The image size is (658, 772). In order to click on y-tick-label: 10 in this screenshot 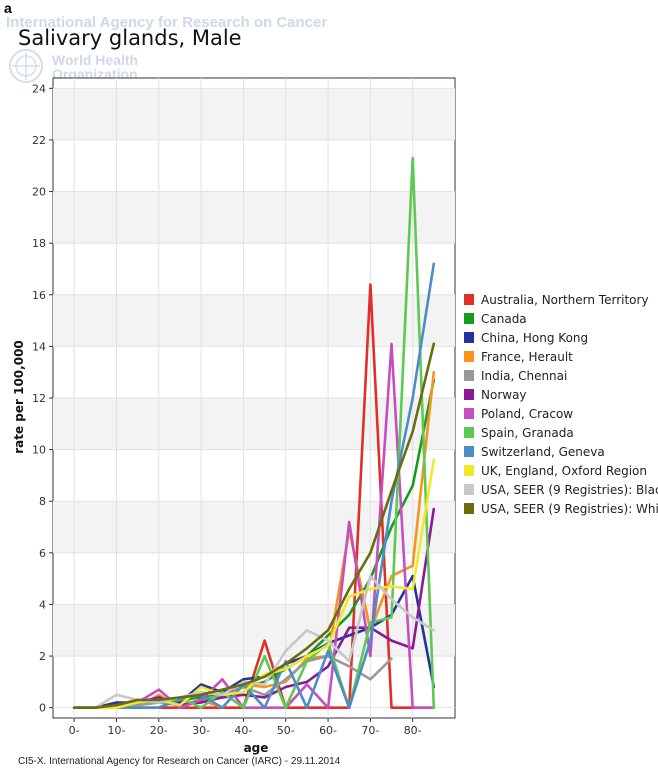, I will do `click(39, 450)`.